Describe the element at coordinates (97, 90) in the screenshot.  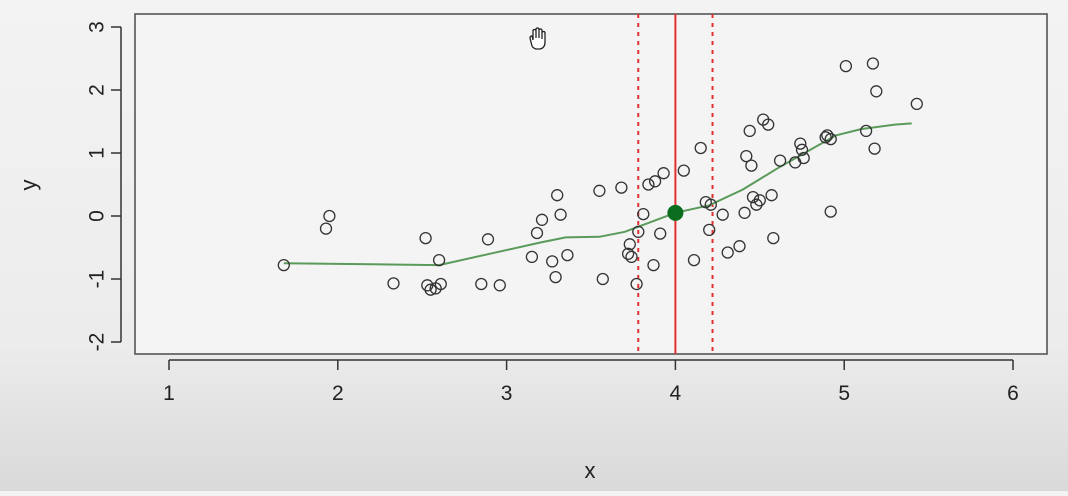
I see `y-tick-label: 2` at that location.